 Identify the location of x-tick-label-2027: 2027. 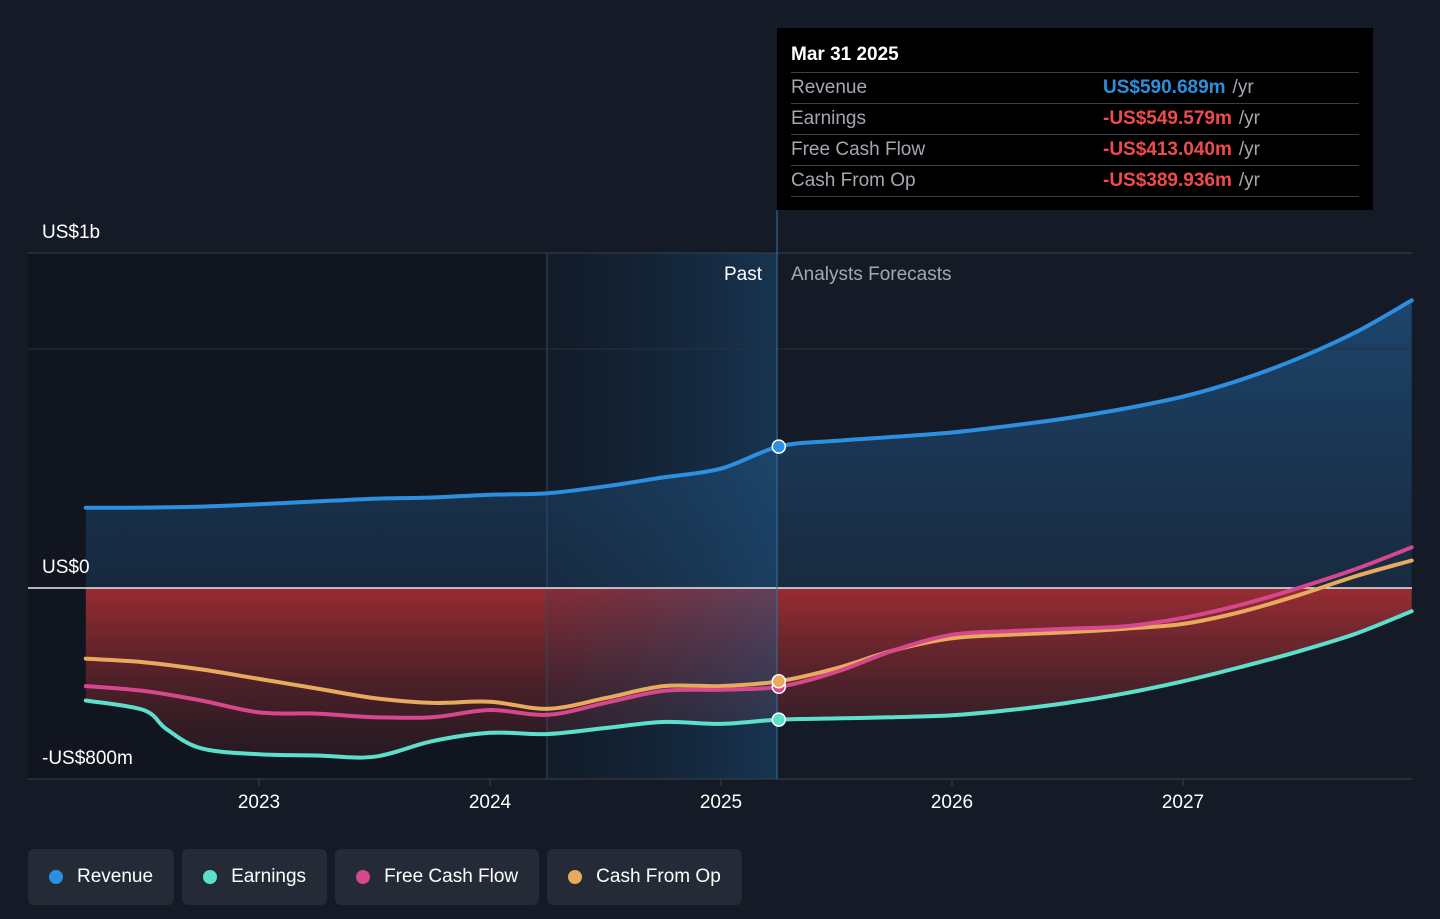
(1183, 802).